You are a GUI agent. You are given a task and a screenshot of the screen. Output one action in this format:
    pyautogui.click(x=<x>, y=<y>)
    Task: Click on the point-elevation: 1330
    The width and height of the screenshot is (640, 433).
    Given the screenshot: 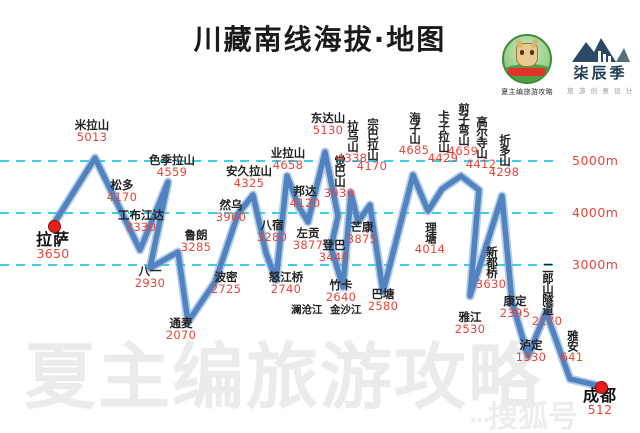 What is the action you would take?
    pyautogui.click(x=531, y=356)
    